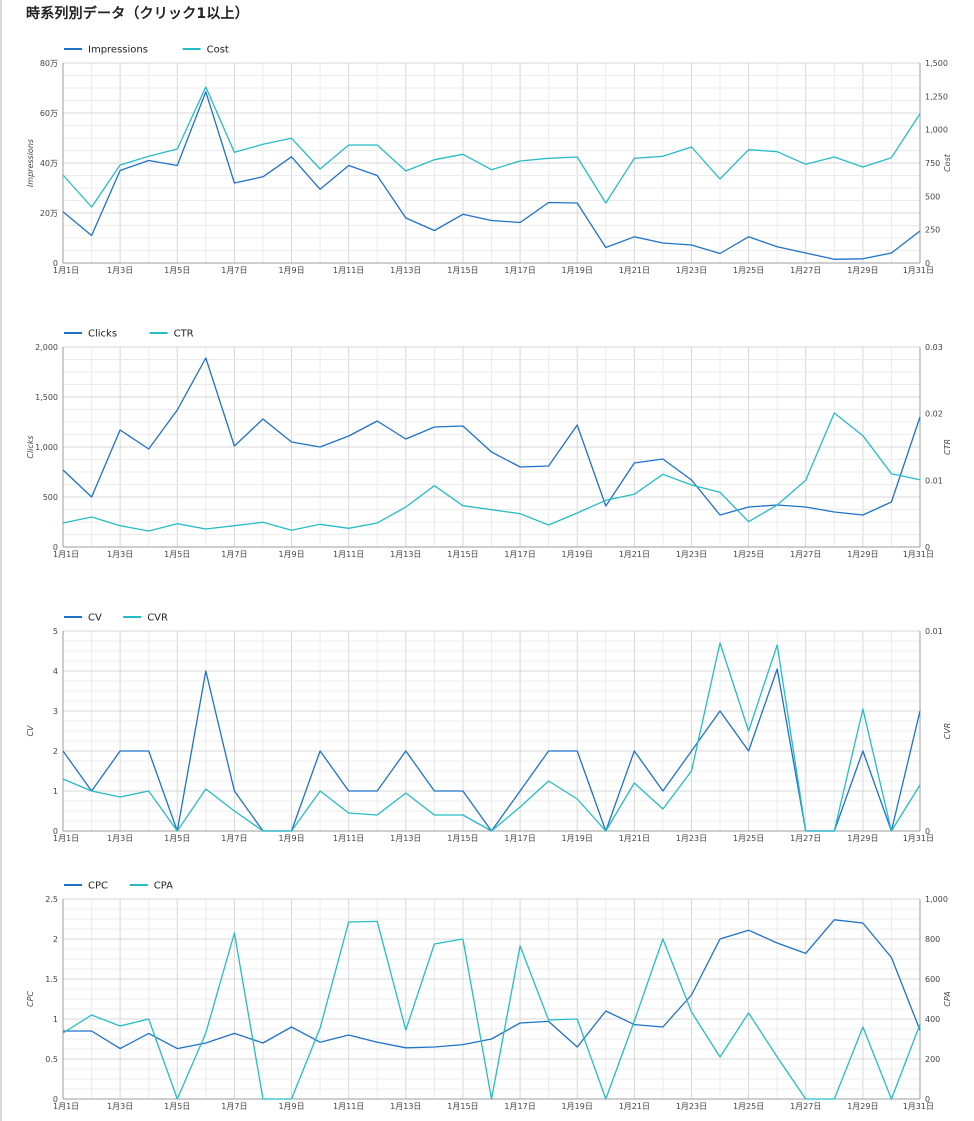 This screenshot has width=974, height=1121. Describe the element at coordinates (234, 838) in the screenshot. I see `chart-3-x-tick-label: 1月7日` at that location.